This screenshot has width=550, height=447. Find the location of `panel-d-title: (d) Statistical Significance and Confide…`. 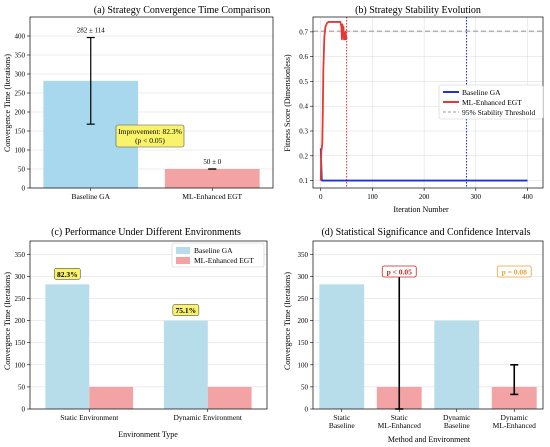

panel-d-title: (d) Statistical Significance and Confide… is located at coordinates (425, 232).